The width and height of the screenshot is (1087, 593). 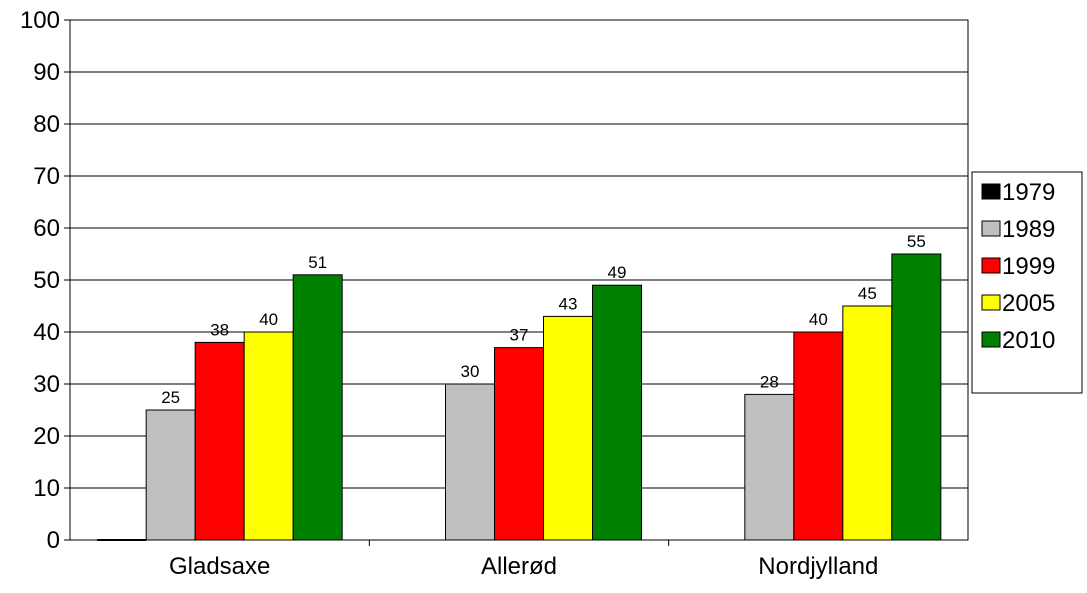 What do you see at coordinates (46, 72) in the screenshot?
I see `y-tick-label: 90` at bounding box center [46, 72].